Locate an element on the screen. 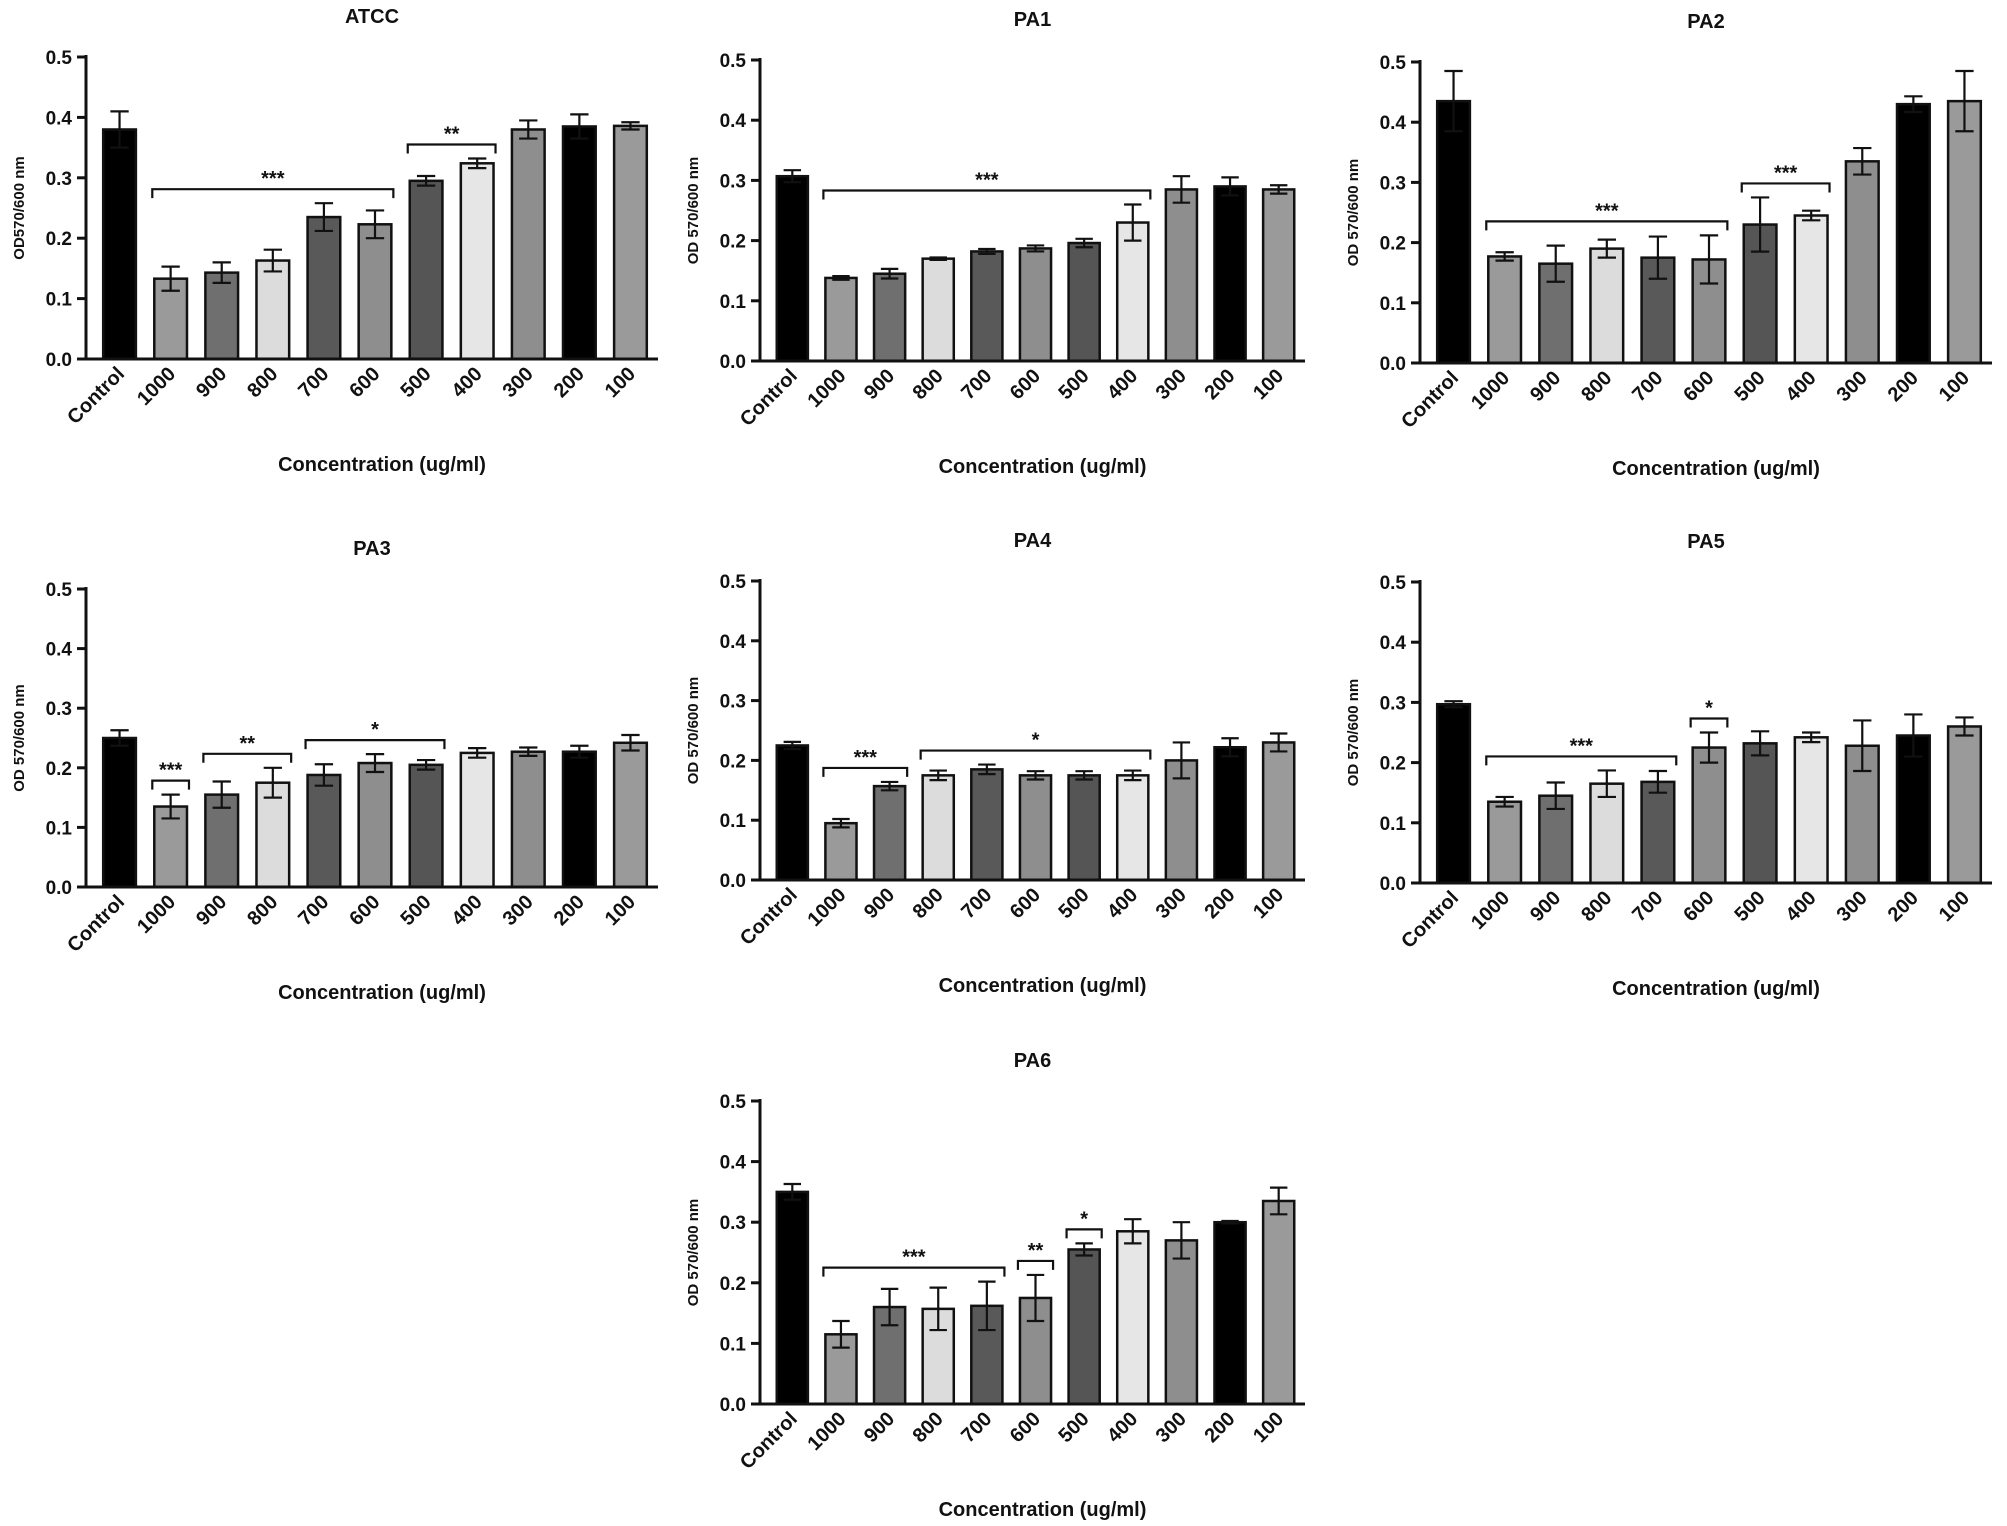 This screenshot has height=1526, width=2007. y-tick-label: 0.1 is located at coordinates (59, 828).